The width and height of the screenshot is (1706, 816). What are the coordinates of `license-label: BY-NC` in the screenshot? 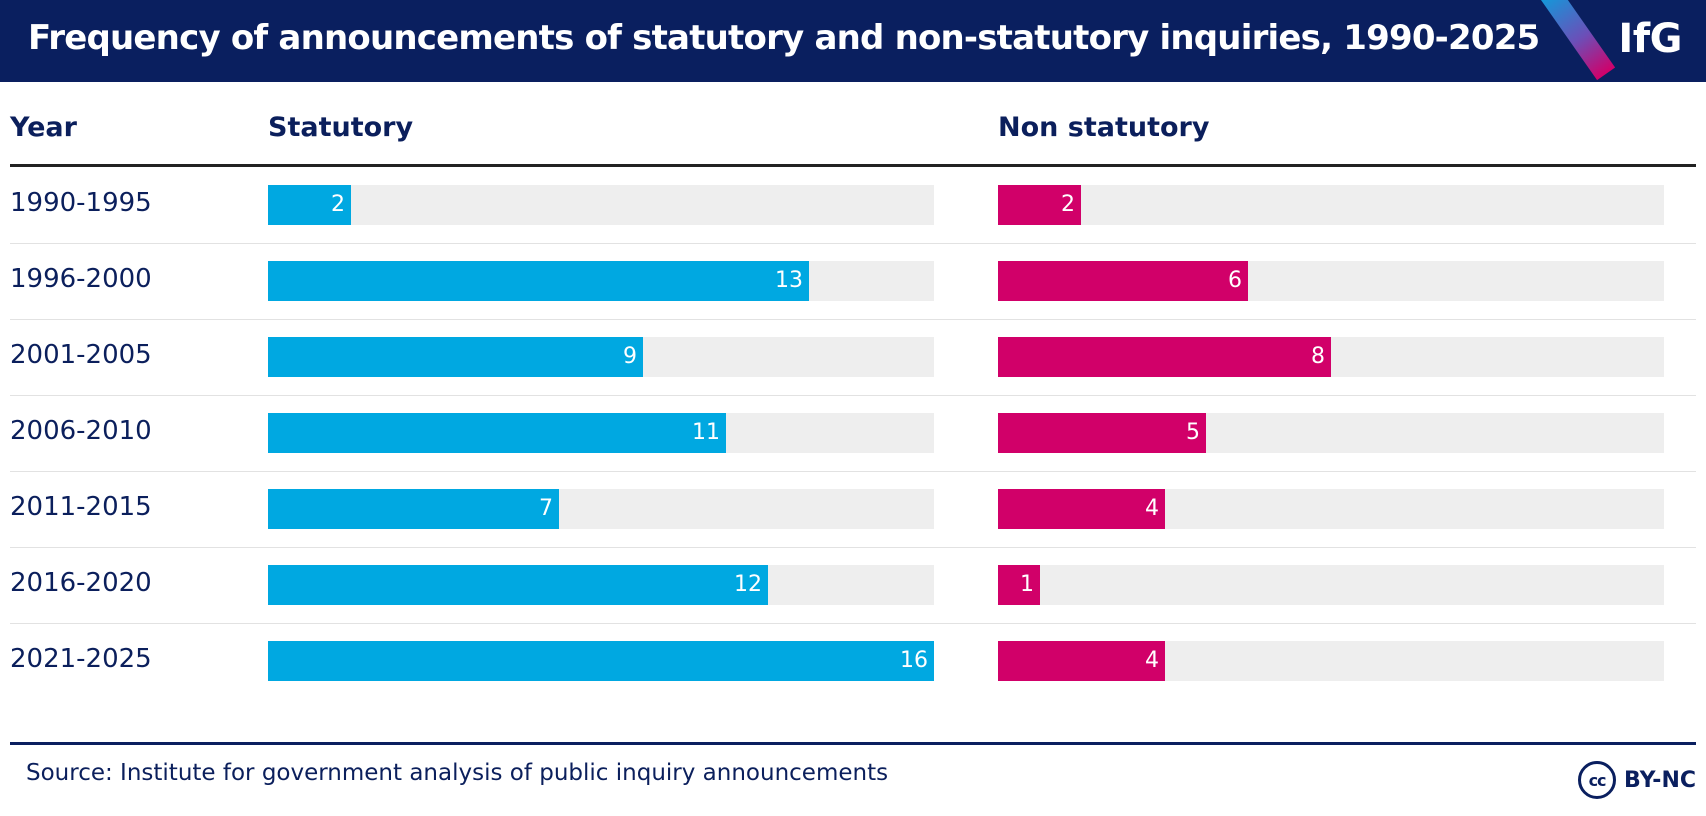 It's located at (1660, 780).